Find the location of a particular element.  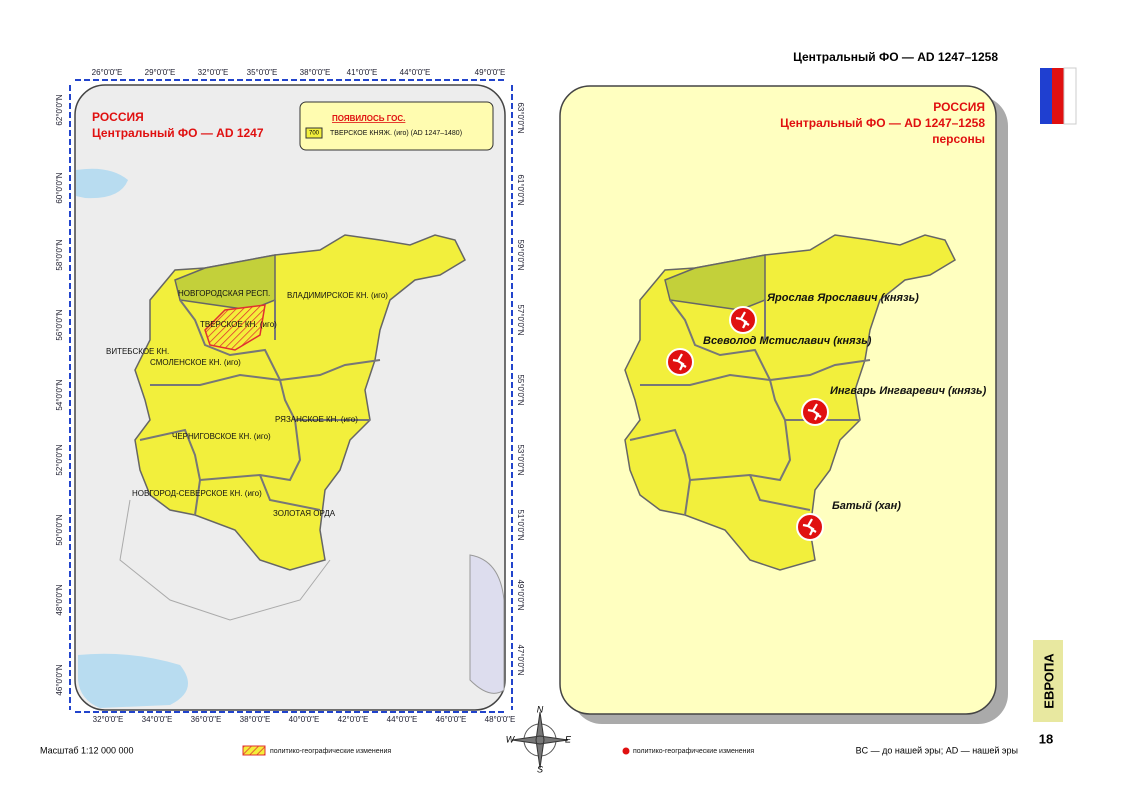

scale: Масштаб 1:12 000 000 is located at coordinates (87, 750).